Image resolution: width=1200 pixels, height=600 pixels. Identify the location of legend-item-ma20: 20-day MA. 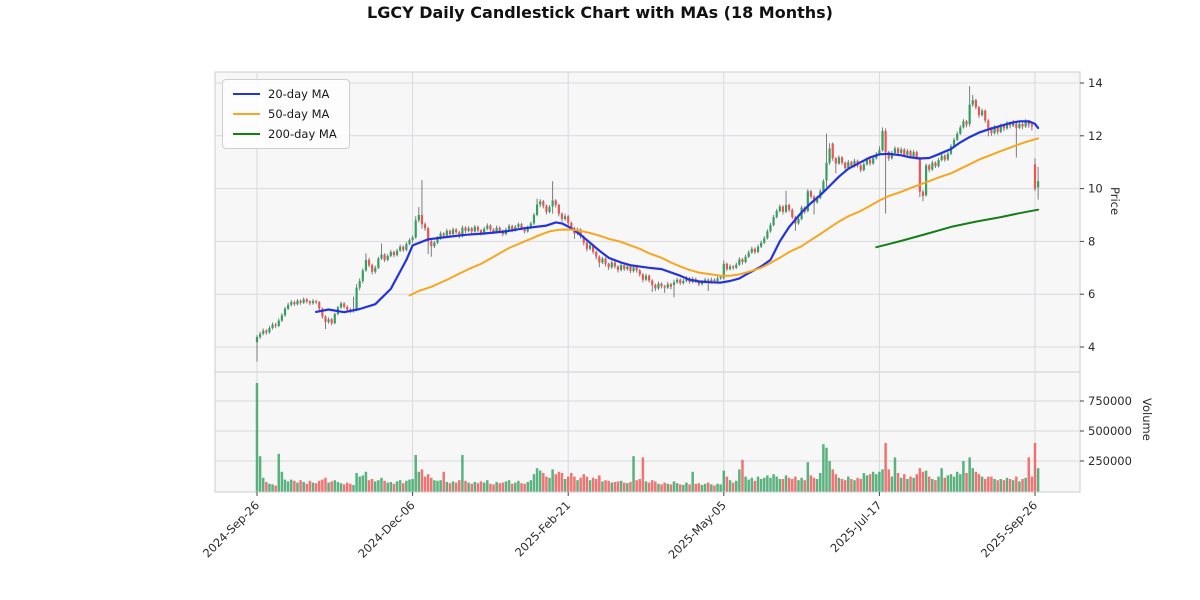
(285, 94).